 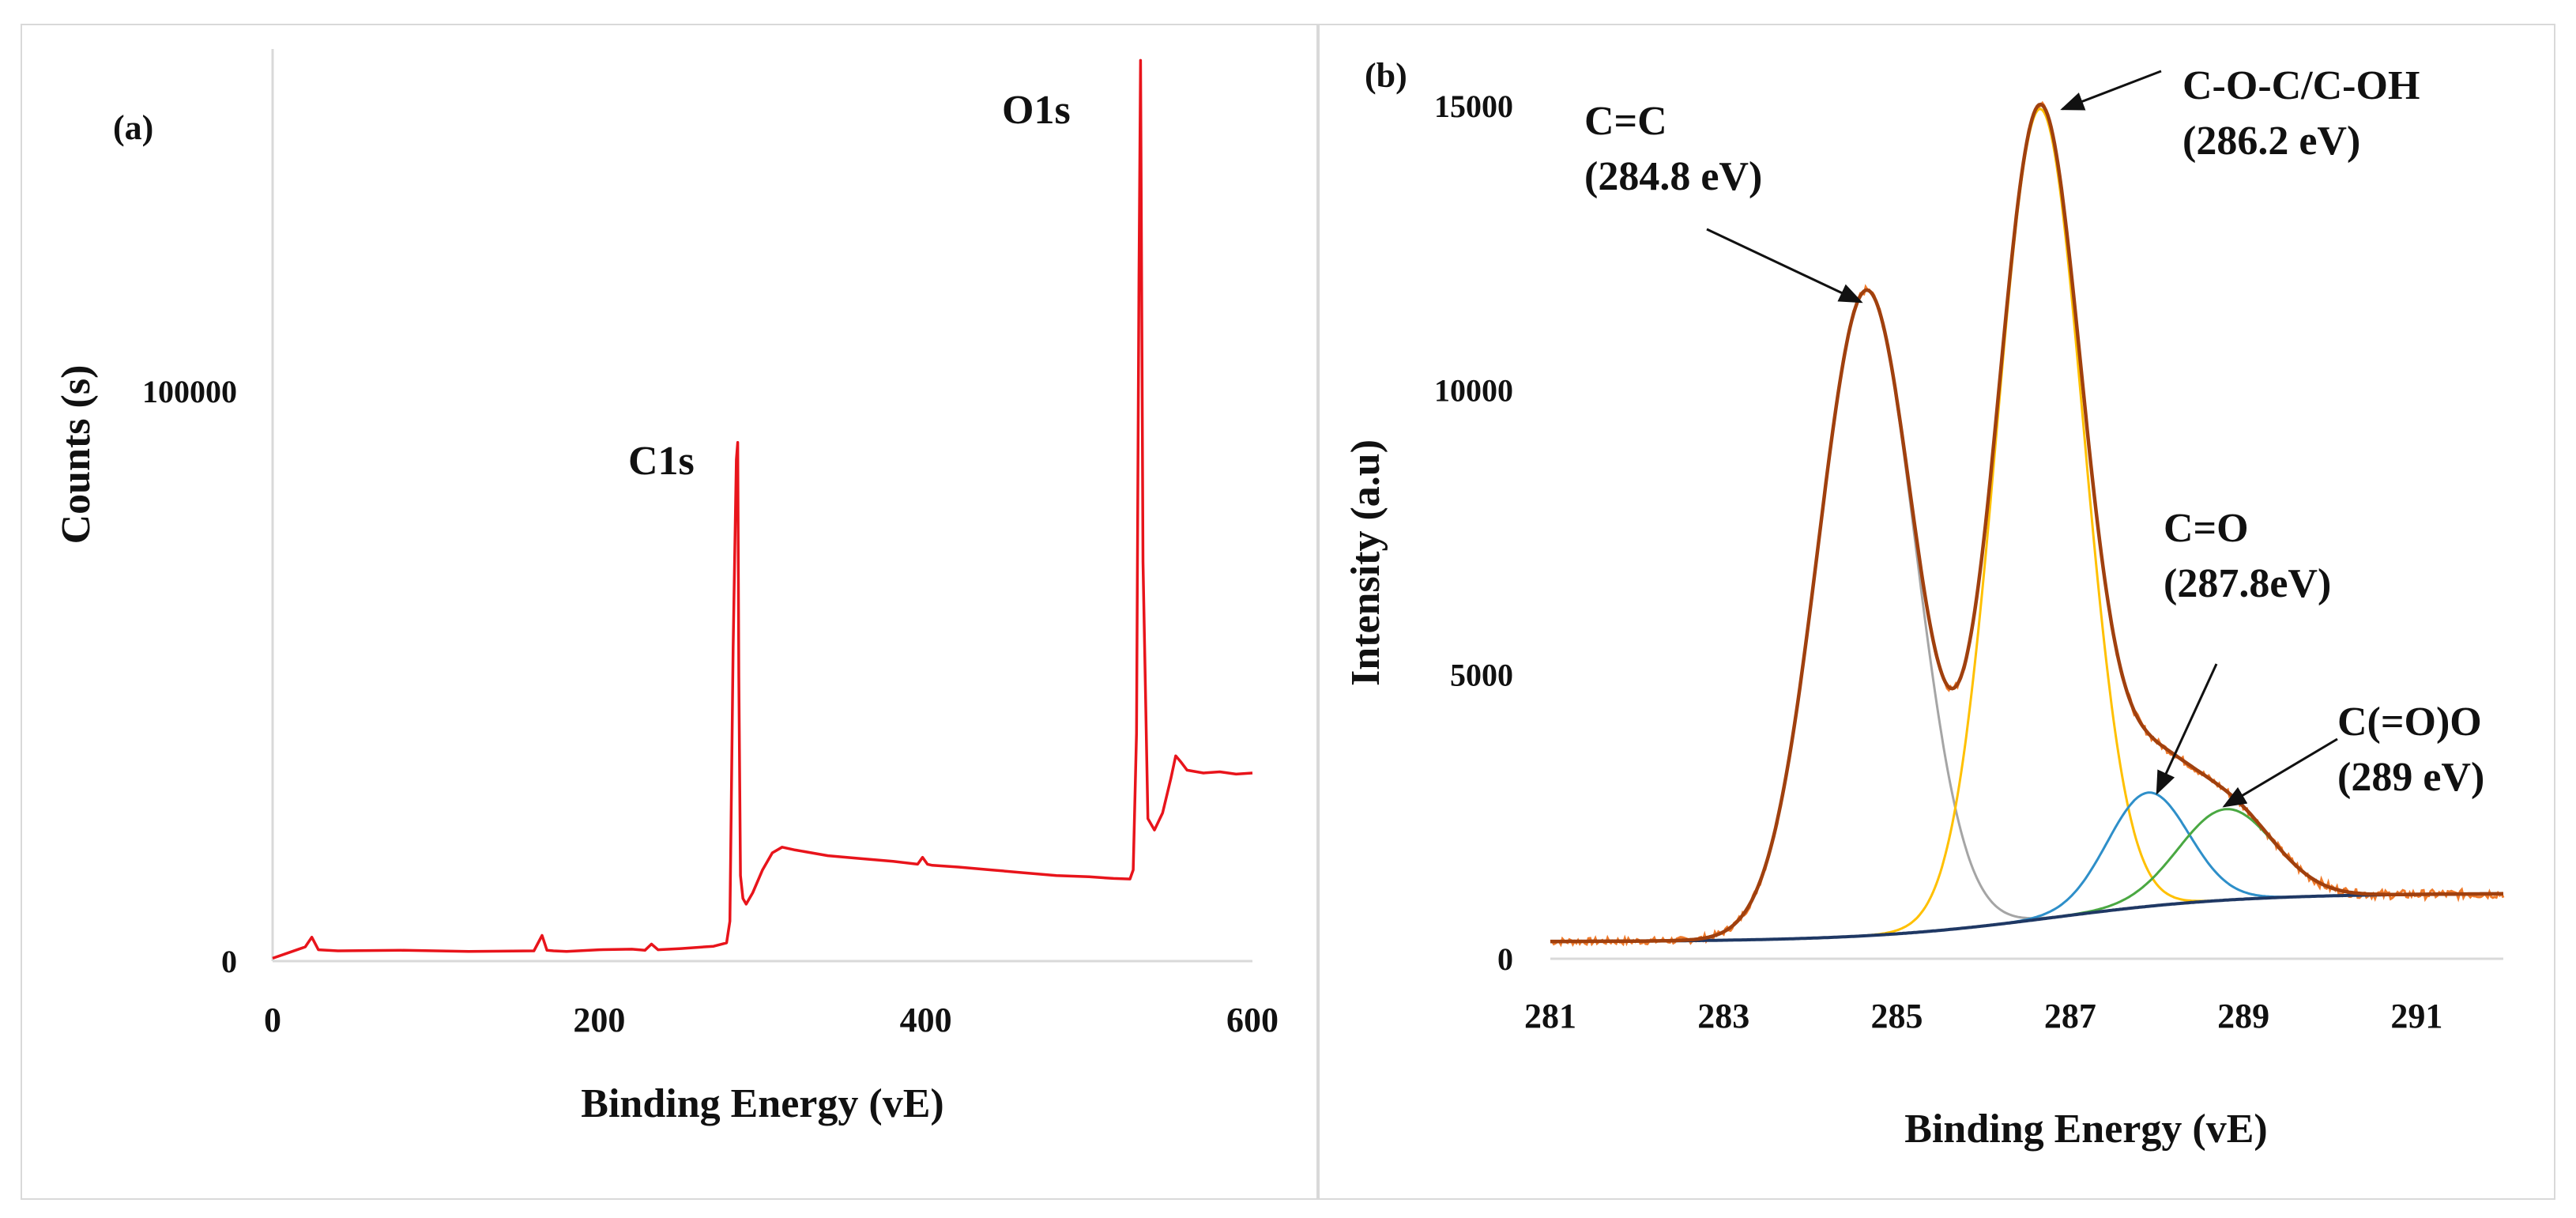 I want to click on chart-b-xlabel: Binding Energy (vE), so click(x=2085, y=1129).